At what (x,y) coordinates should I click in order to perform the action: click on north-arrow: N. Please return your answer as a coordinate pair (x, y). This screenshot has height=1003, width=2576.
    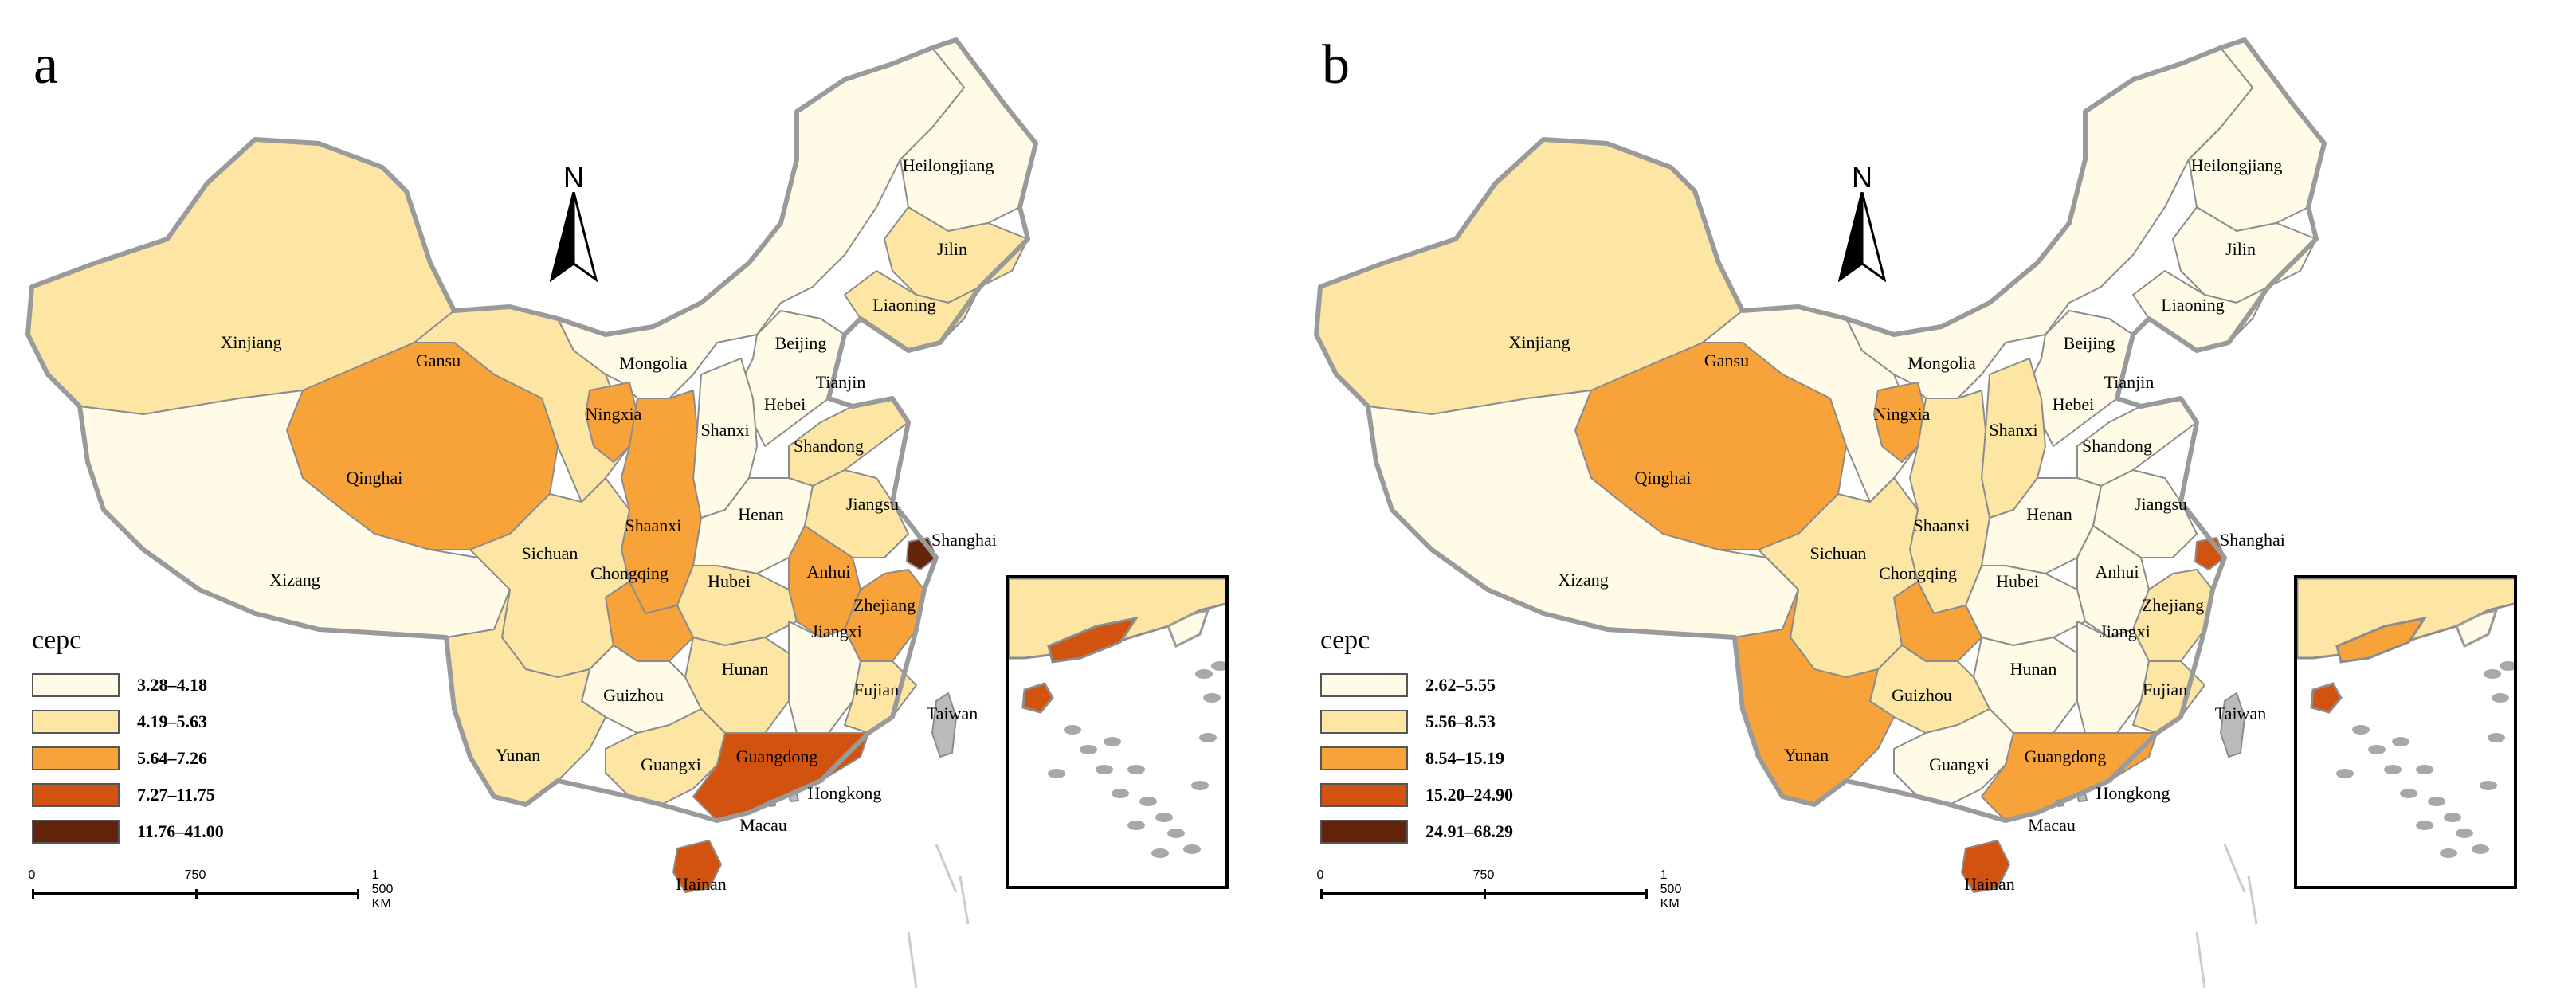
    Looking at the image, I should click on (573, 226).